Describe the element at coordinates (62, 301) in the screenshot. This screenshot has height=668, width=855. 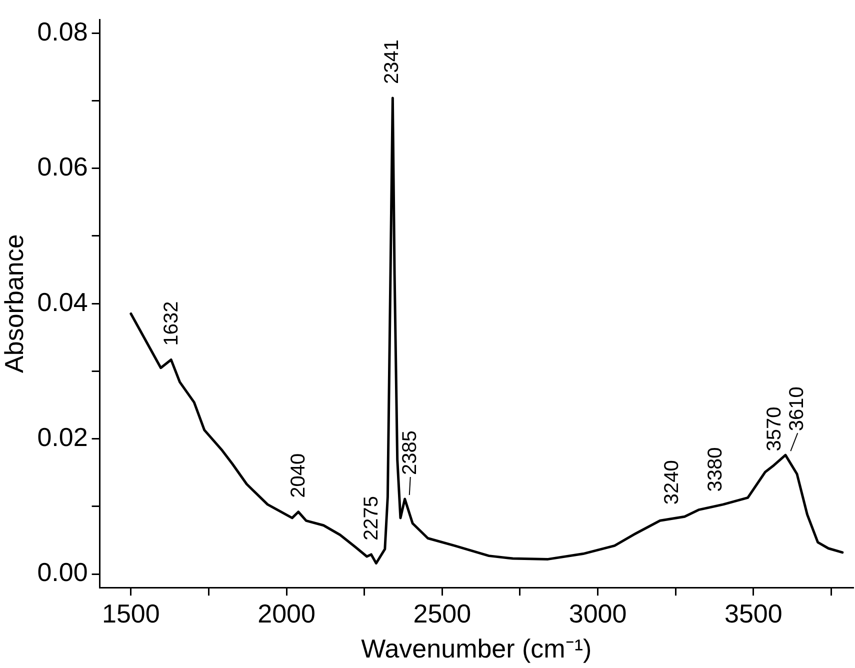
I see `y-tick-label: 0.04` at that location.